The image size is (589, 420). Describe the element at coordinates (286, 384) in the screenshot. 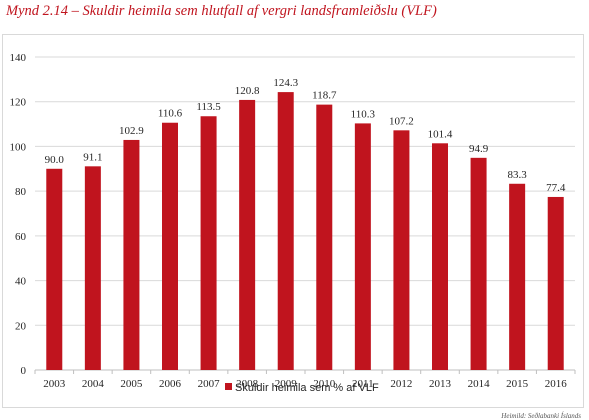

I see `x-tick-label: 2009` at that location.